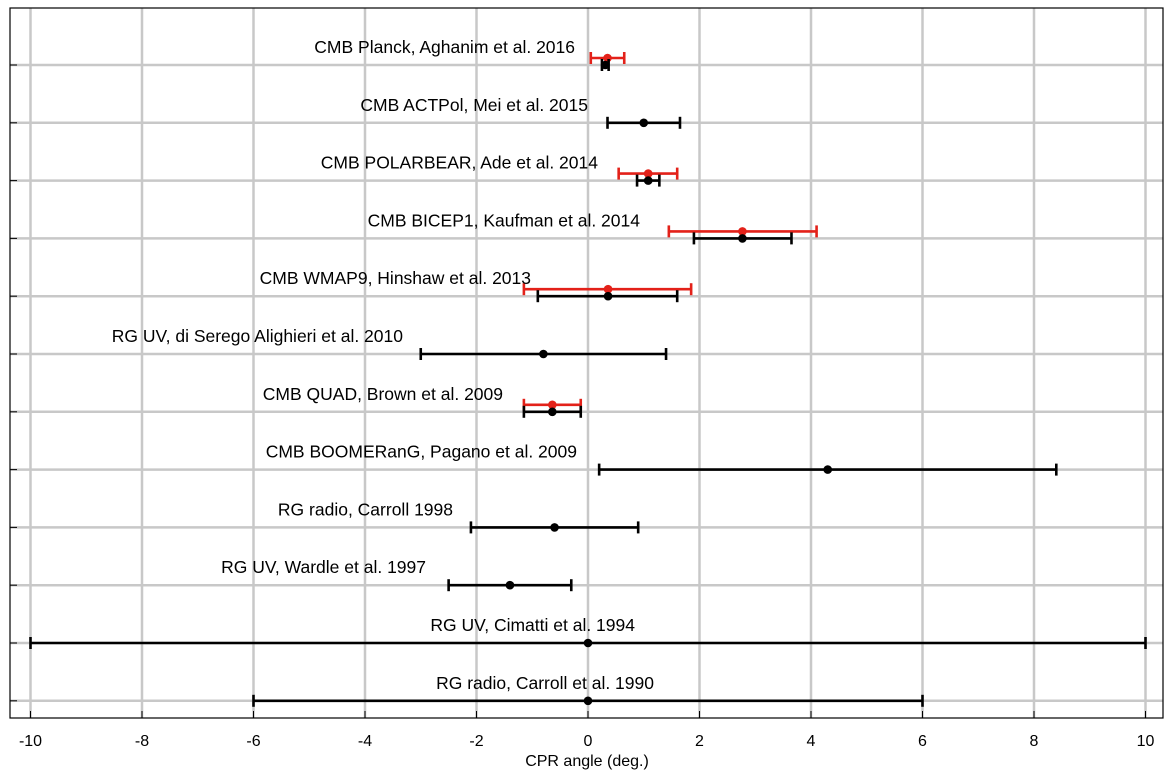  I want to click on x-tick-label: 2, so click(699, 741).